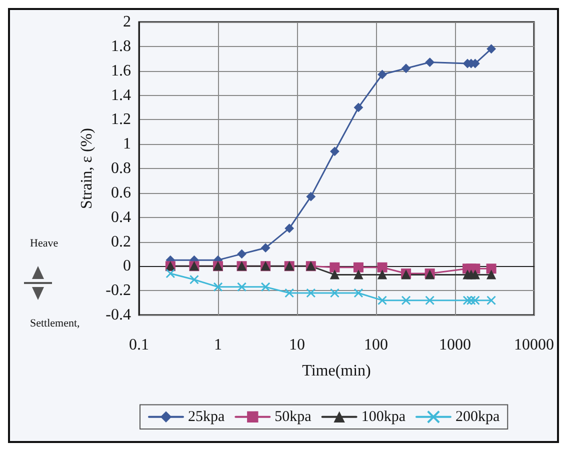 Image resolution: width=567 pixels, height=451 pixels. Describe the element at coordinates (477, 416) in the screenshot. I see `legend-label: 200kpa` at that location.